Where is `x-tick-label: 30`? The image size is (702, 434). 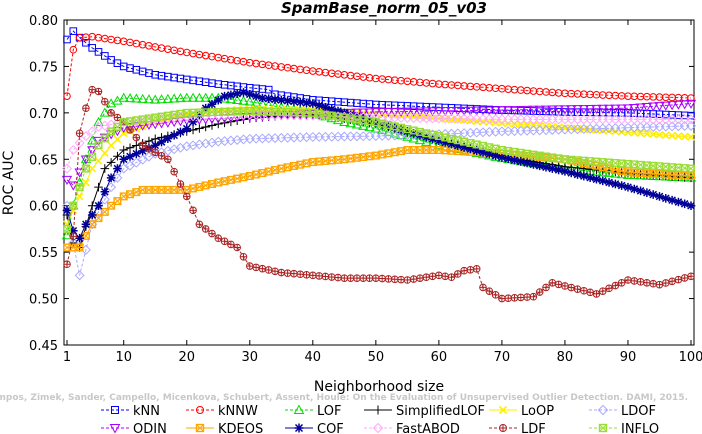 x-tick-label: 30 is located at coordinates (250, 357).